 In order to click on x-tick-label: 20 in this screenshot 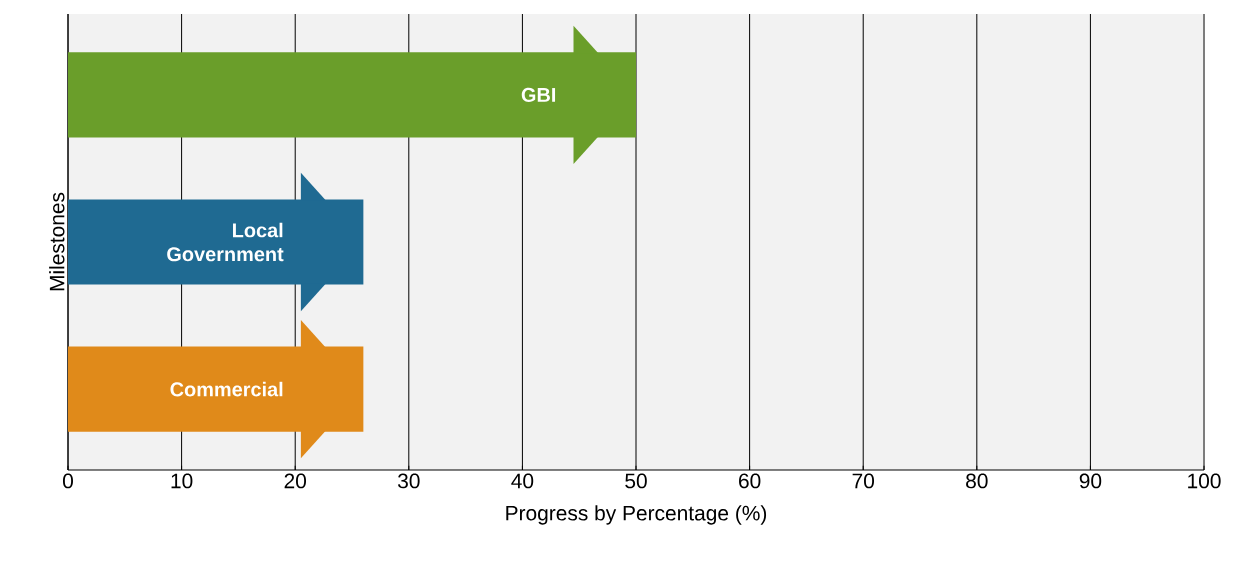, I will do `click(295, 481)`.